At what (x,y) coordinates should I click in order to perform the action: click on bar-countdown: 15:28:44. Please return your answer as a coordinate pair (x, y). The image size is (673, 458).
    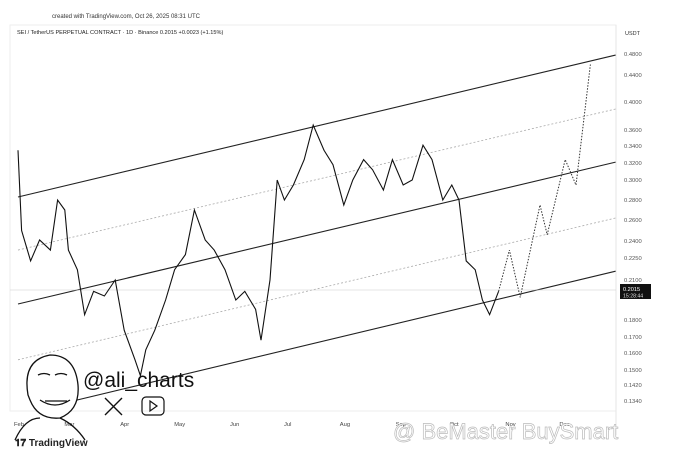
    Looking at the image, I should click on (633, 297).